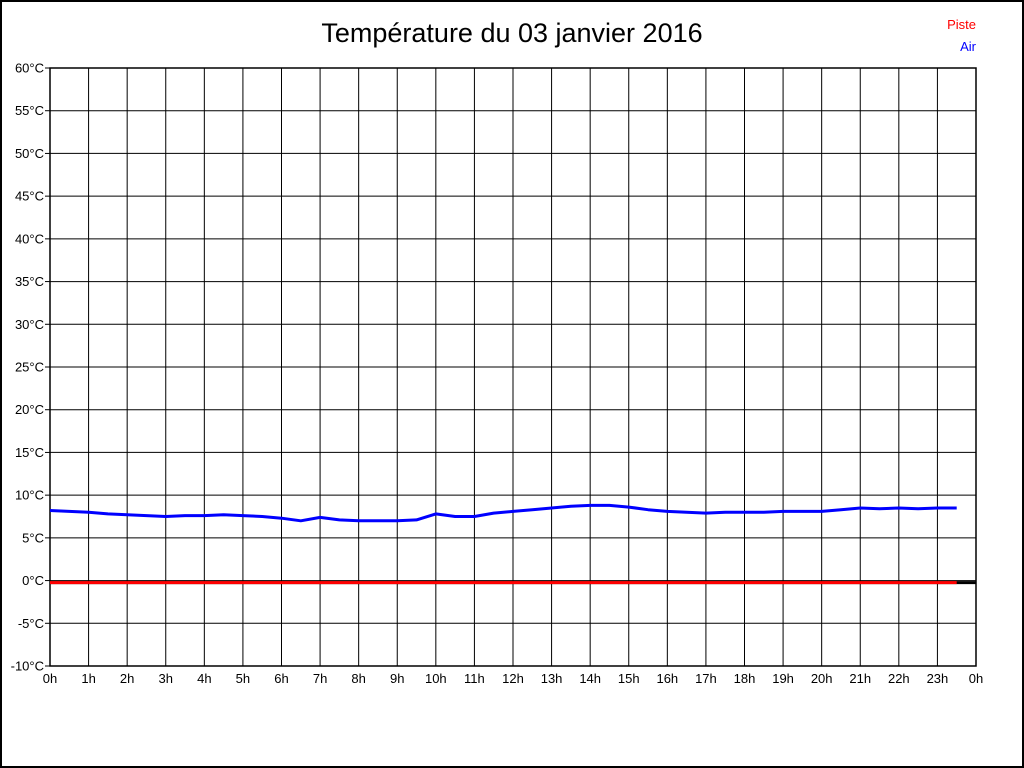 This screenshot has height=768, width=1024. What do you see at coordinates (667, 678) in the screenshot?
I see `x-tick-label: 16h` at bounding box center [667, 678].